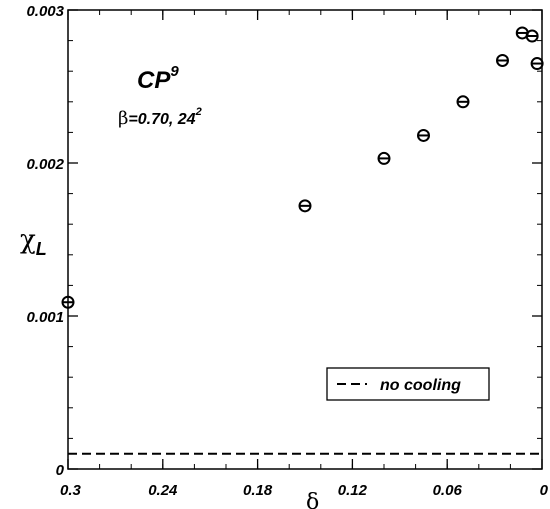 The height and width of the screenshot is (509, 550). I want to click on x-tick-label: 0.24, so click(163, 490).